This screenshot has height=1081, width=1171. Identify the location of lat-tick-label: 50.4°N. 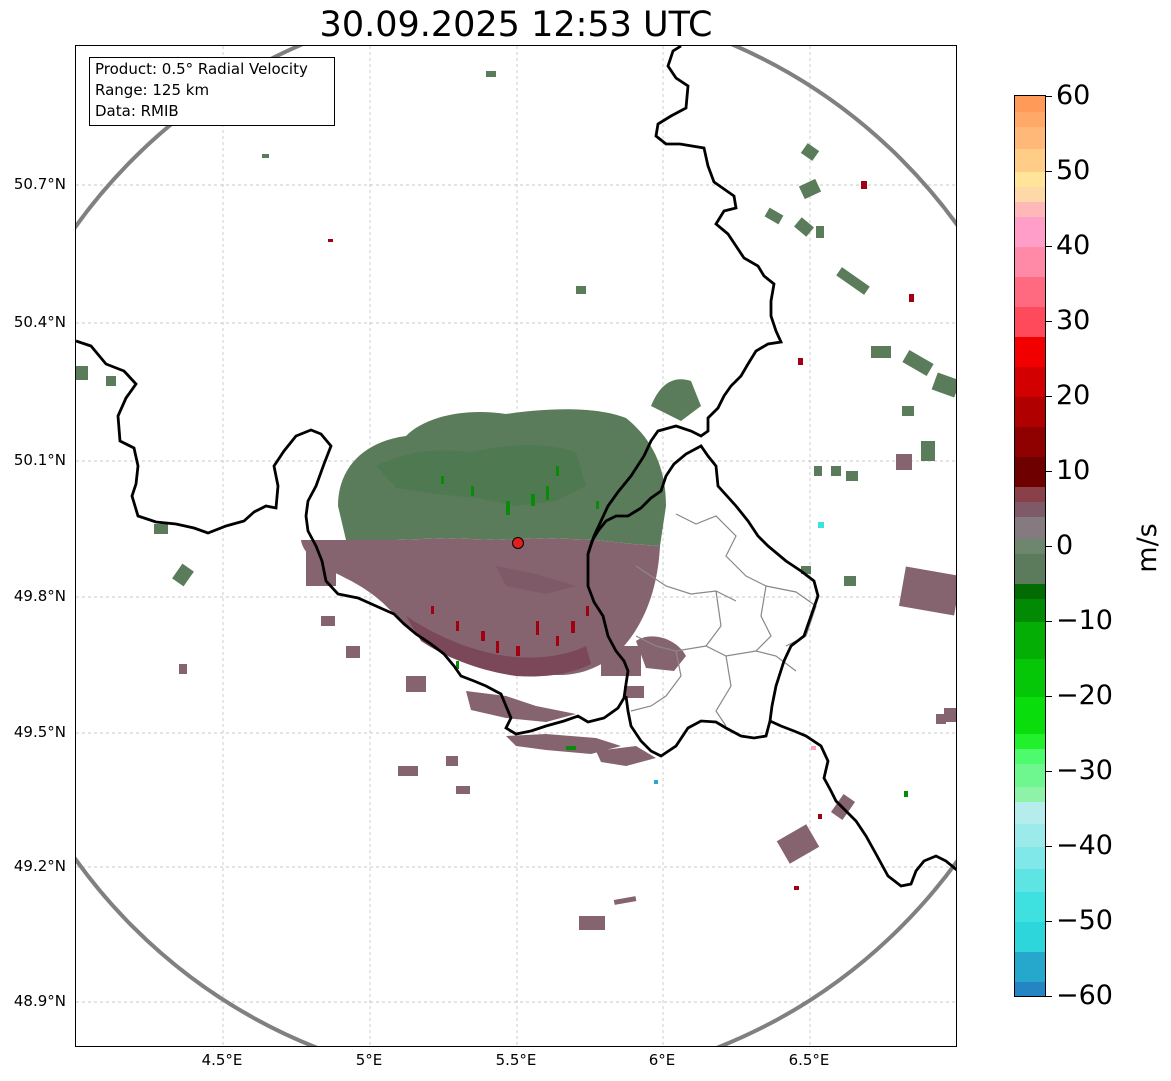
(39, 322).